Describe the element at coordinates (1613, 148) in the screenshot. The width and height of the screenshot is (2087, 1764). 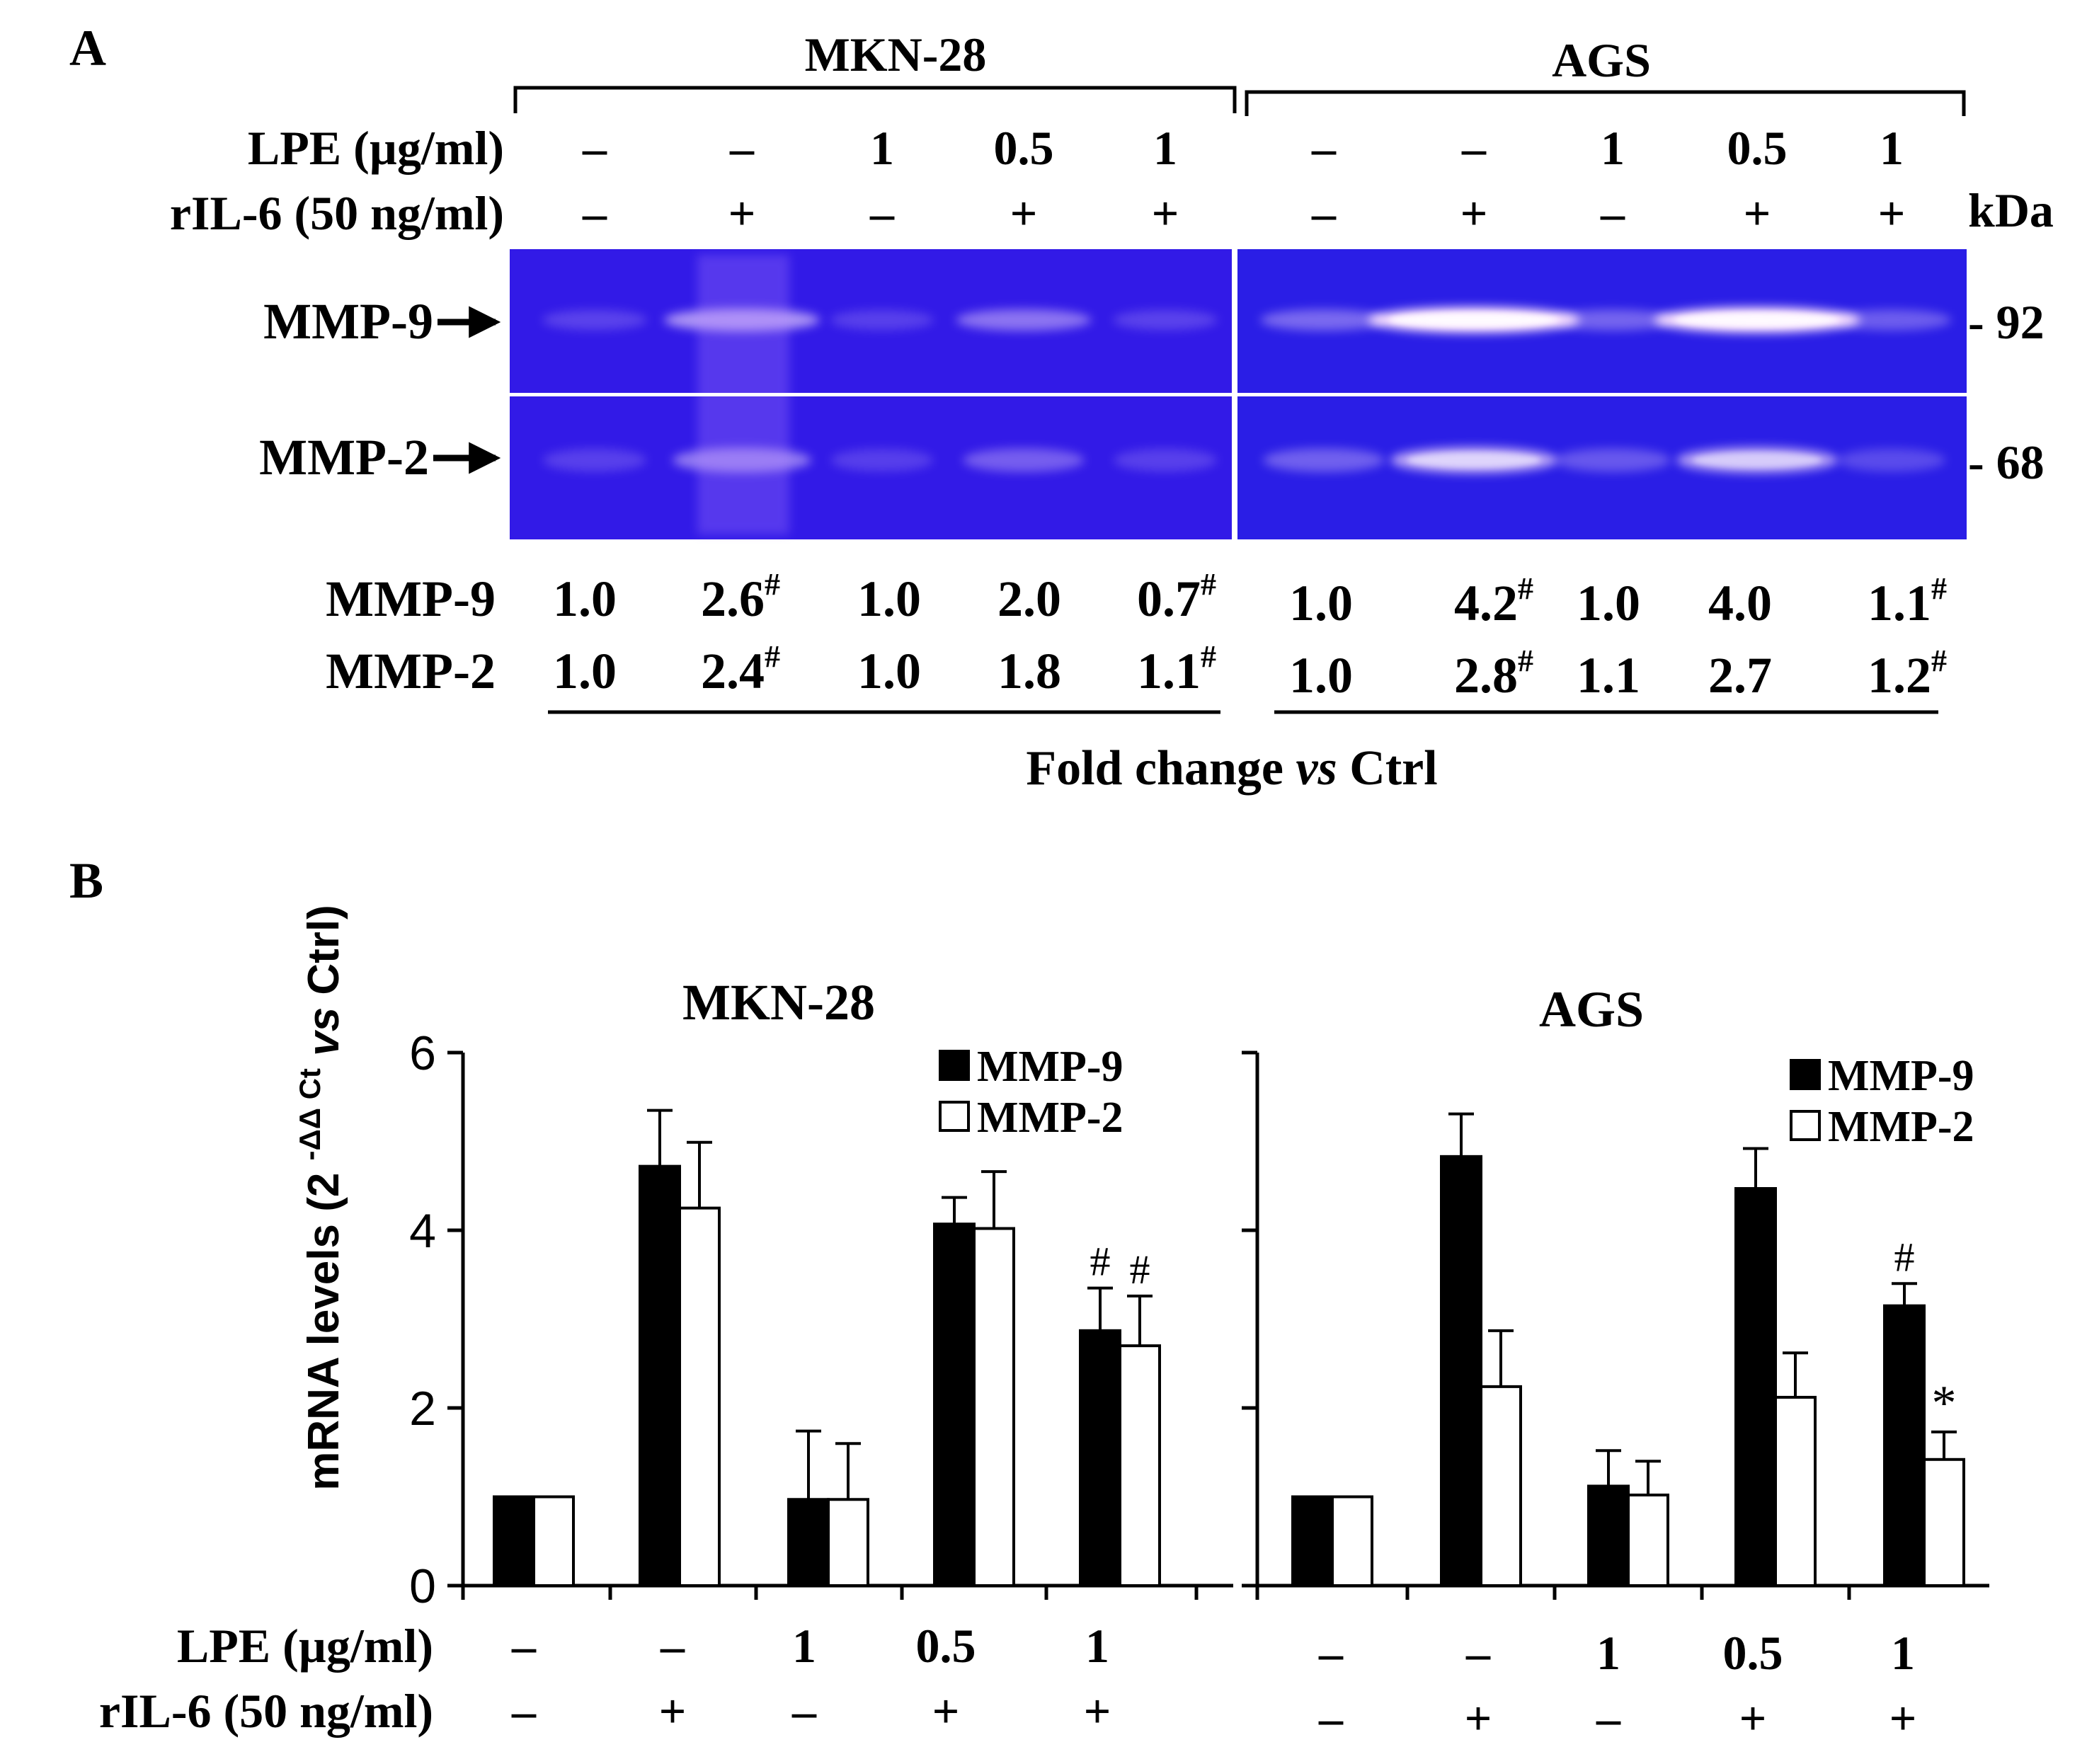
I see `lpe-value-ags-2: 1` at that location.